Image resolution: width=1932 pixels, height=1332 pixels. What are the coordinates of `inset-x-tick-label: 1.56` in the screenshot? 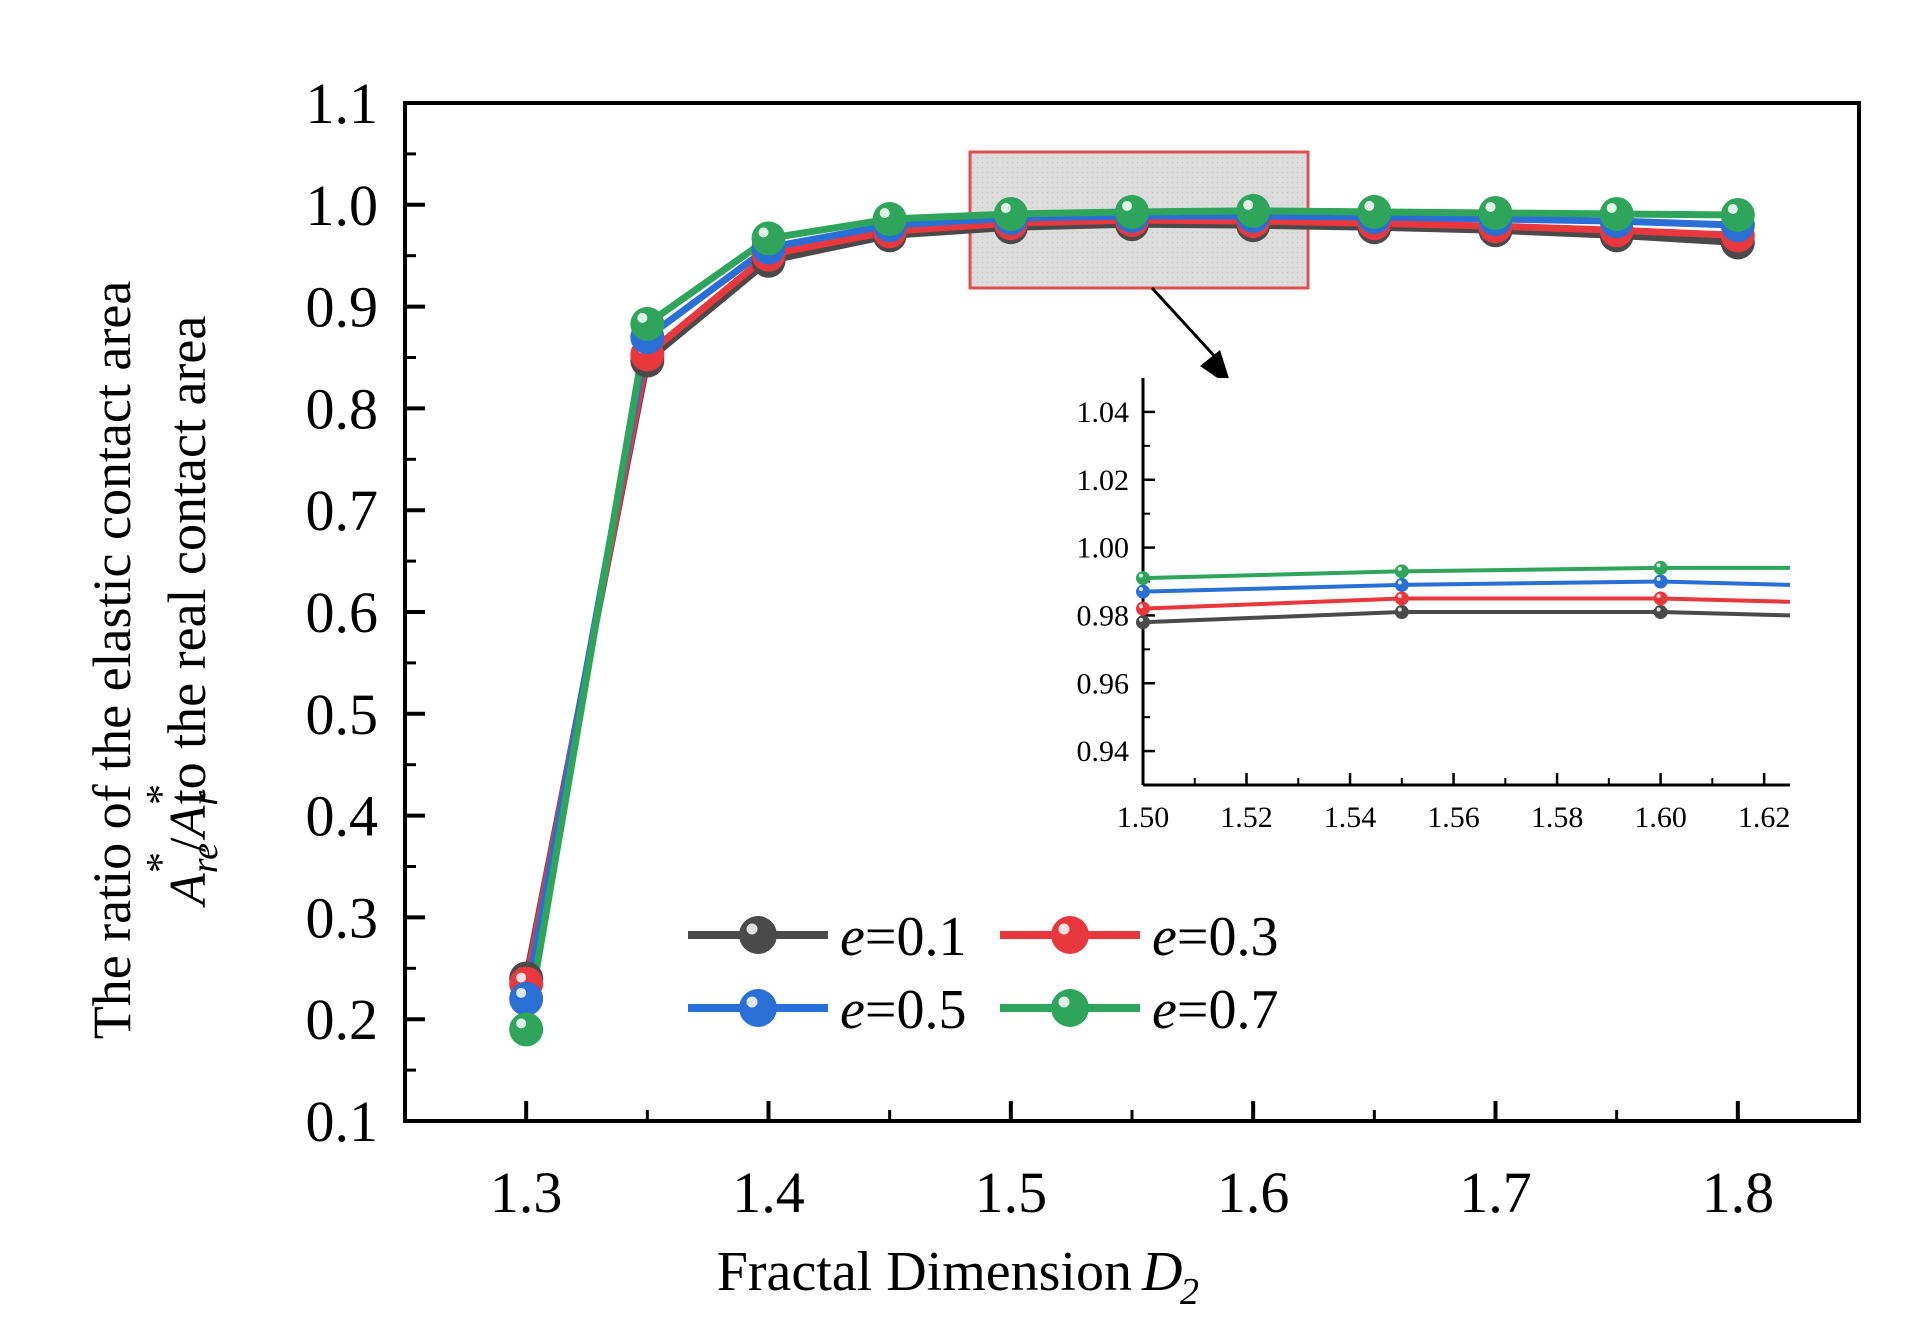 It's located at (1453, 817).